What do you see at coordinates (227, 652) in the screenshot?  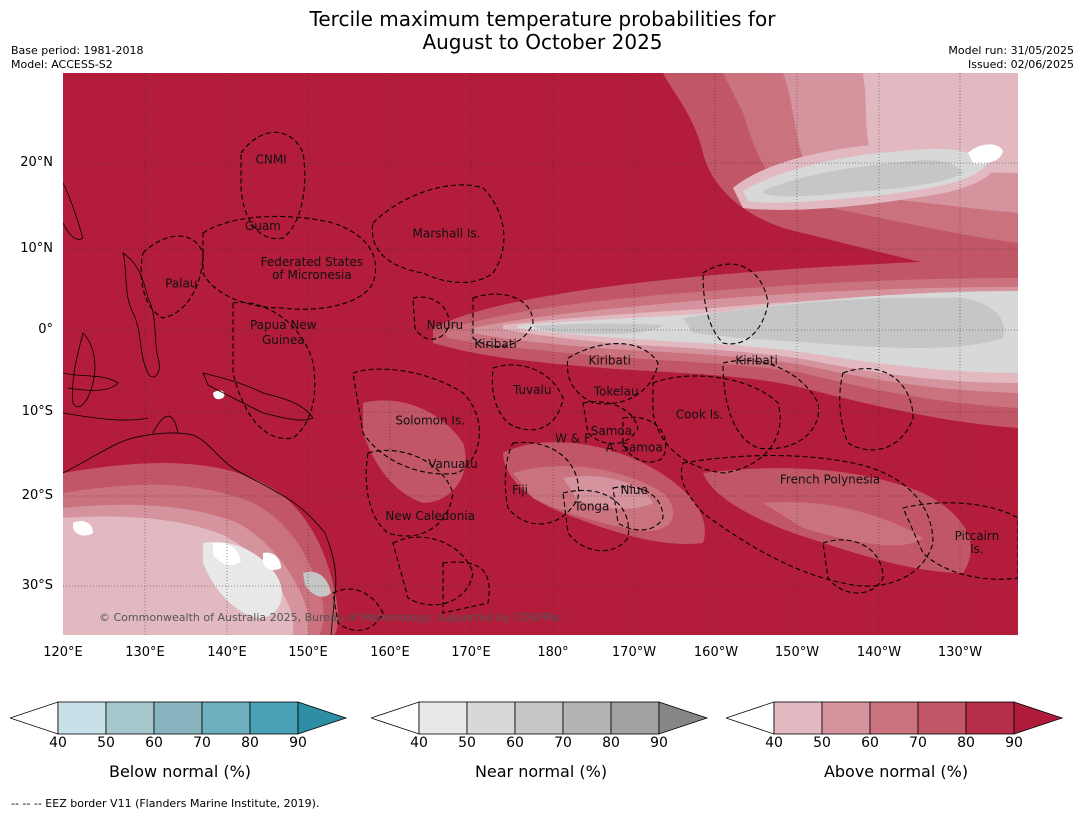 I see `lon-label: 140°E` at bounding box center [227, 652].